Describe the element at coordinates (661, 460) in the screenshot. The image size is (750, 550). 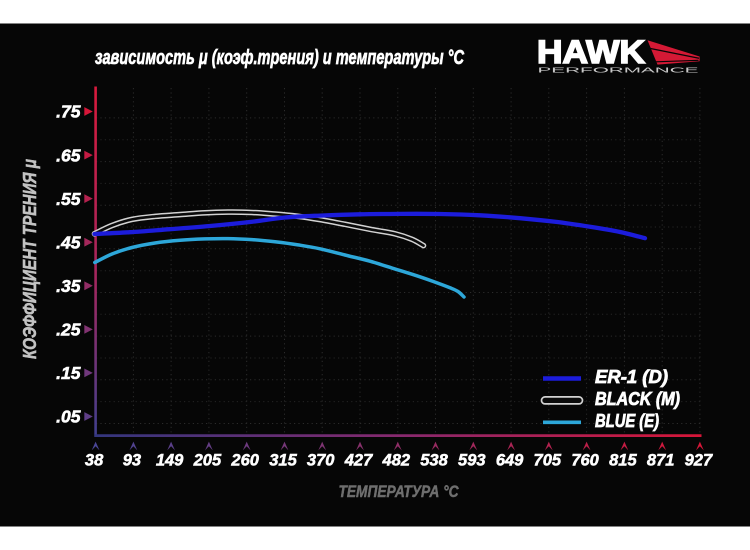
I see `svg-text: 871` at that location.